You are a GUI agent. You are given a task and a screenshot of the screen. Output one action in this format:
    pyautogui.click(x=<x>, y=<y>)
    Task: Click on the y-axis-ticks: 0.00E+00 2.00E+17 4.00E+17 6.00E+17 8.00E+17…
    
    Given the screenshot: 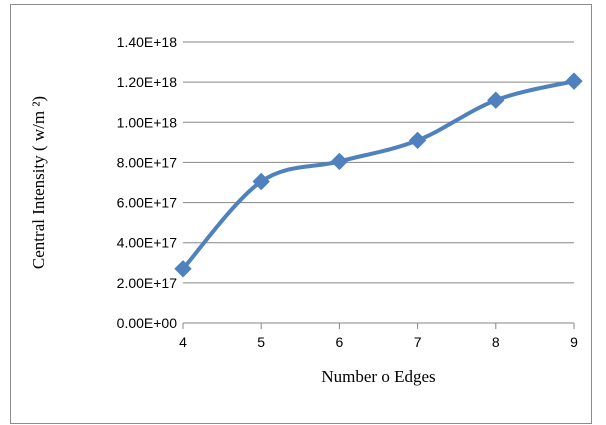 What is the action you would take?
    pyautogui.click(x=147, y=182)
    